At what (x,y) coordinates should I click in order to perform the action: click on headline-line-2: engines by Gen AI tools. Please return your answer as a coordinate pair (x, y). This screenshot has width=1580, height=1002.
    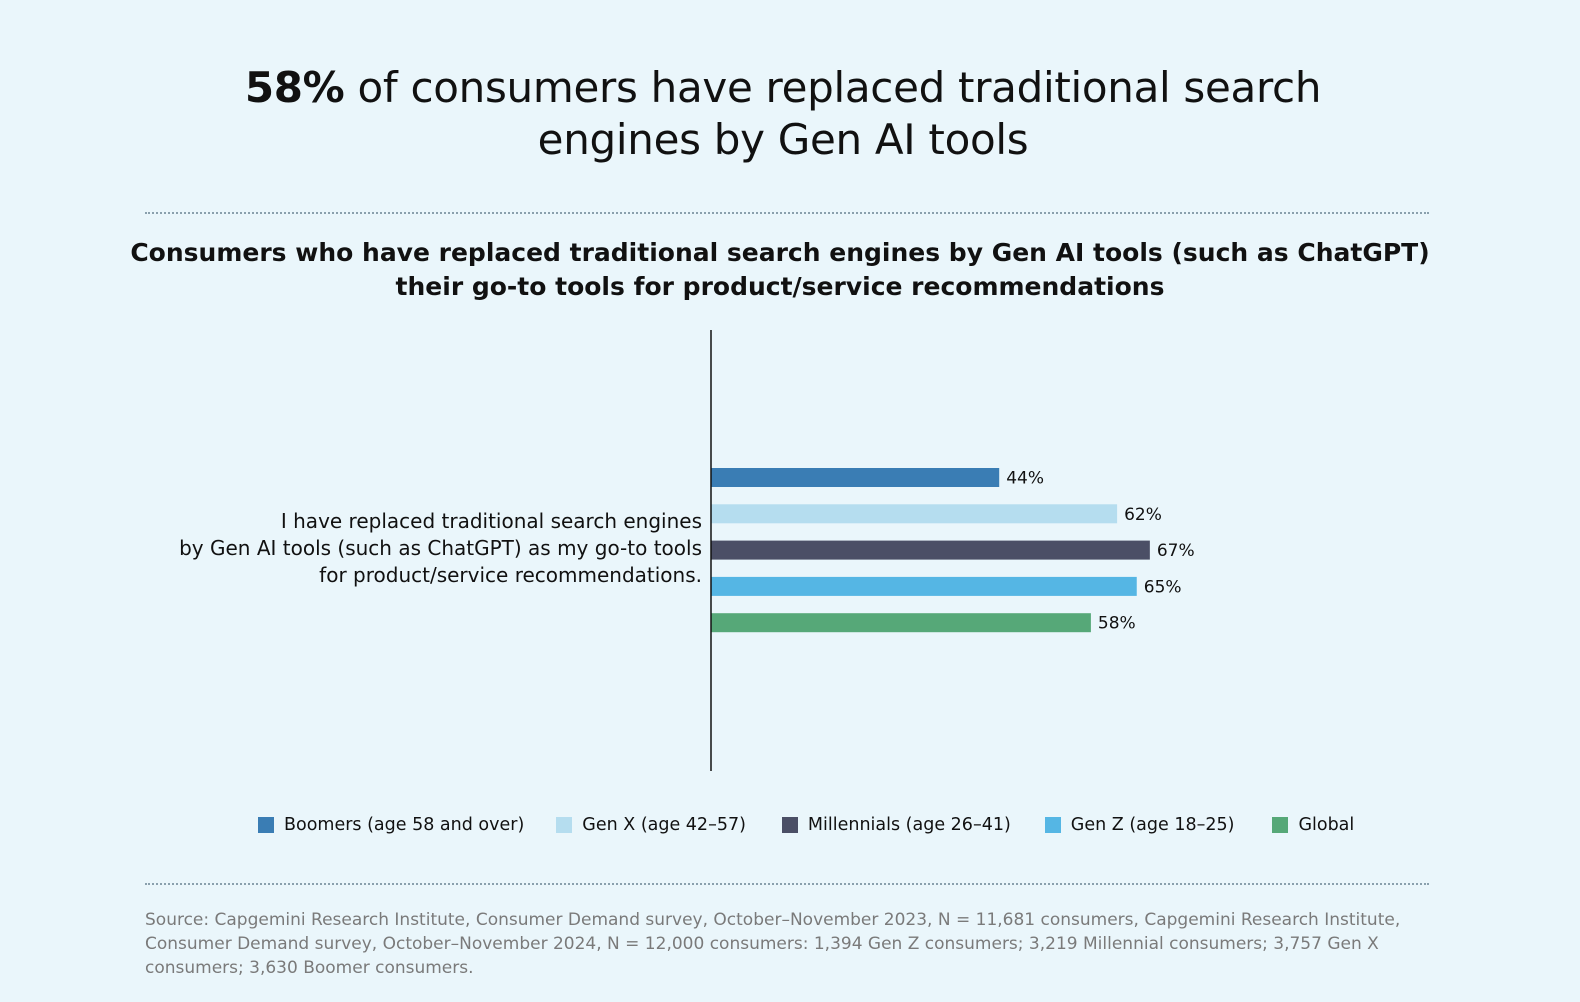
    Looking at the image, I should click on (783, 139).